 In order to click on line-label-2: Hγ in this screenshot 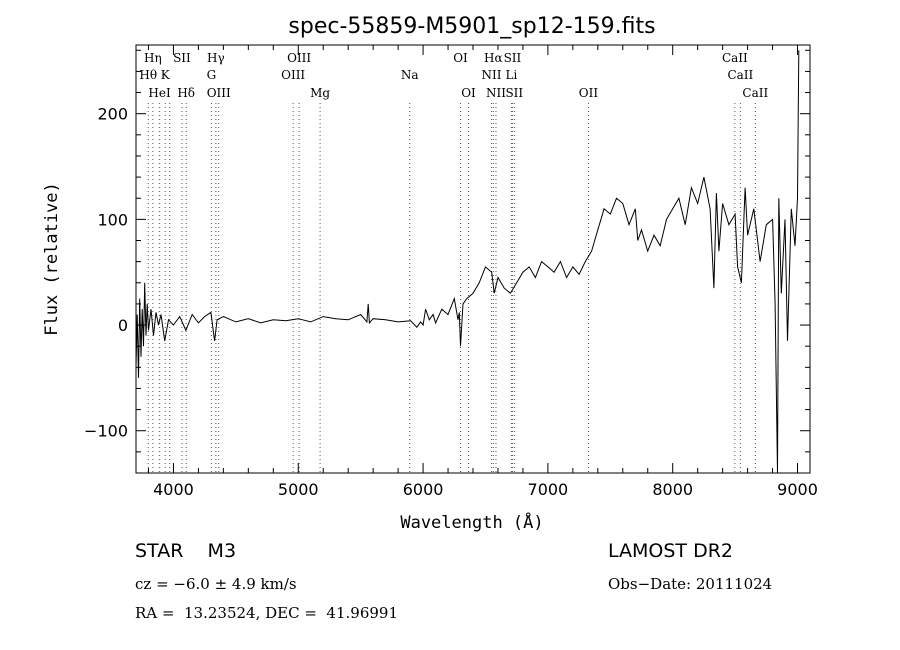, I will do `click(216, 58)`.